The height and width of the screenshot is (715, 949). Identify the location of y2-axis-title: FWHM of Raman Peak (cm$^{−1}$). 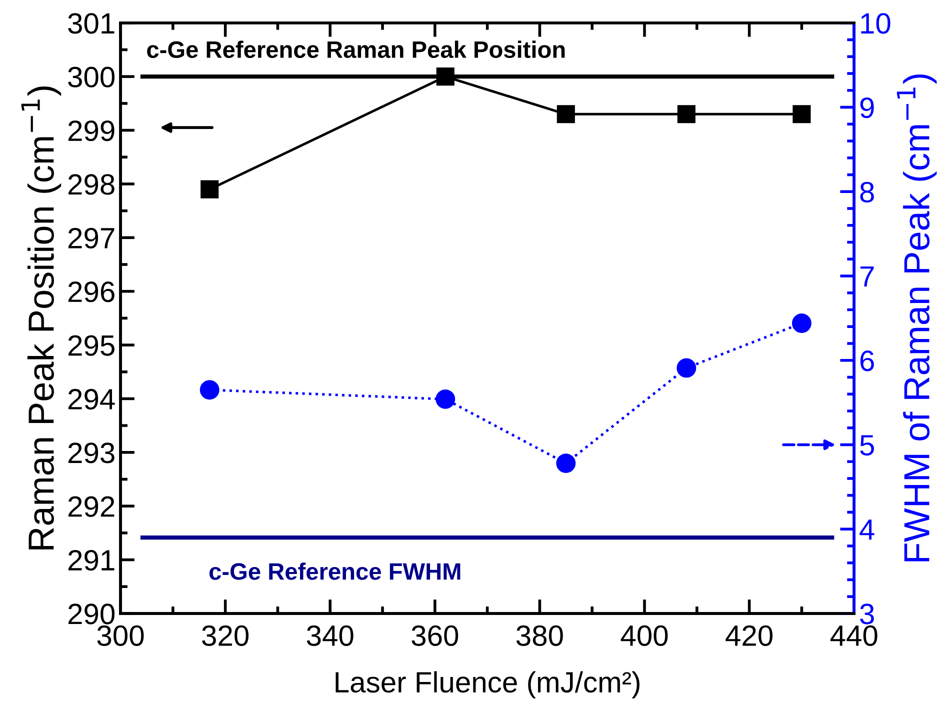
(916, 318).